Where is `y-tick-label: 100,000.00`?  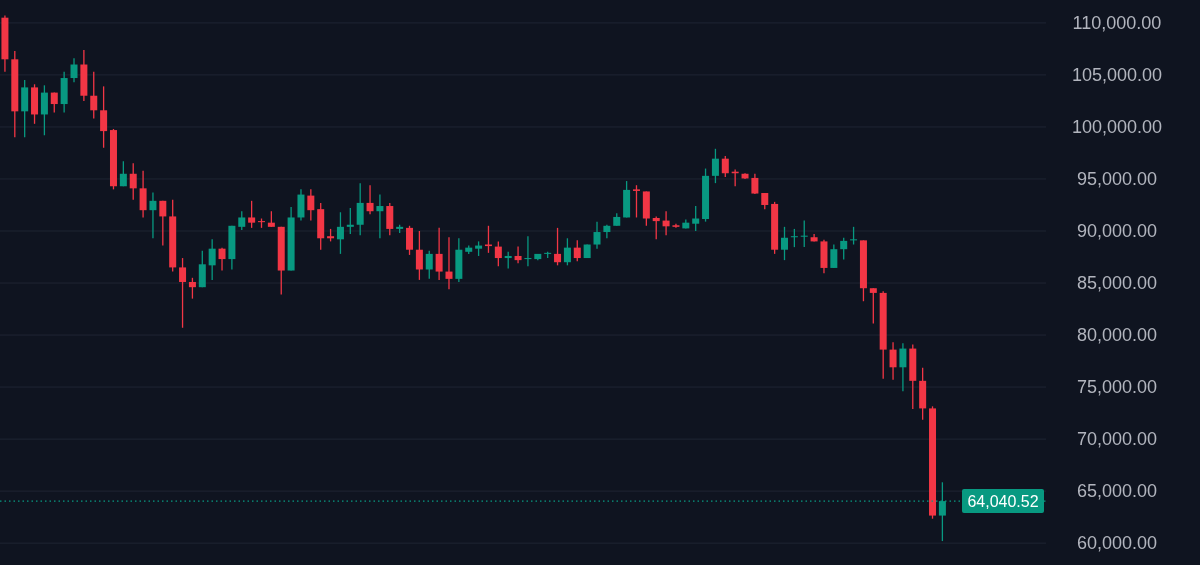 y-tick-label: 100,000.00 is located at coordinates (1117, 127).